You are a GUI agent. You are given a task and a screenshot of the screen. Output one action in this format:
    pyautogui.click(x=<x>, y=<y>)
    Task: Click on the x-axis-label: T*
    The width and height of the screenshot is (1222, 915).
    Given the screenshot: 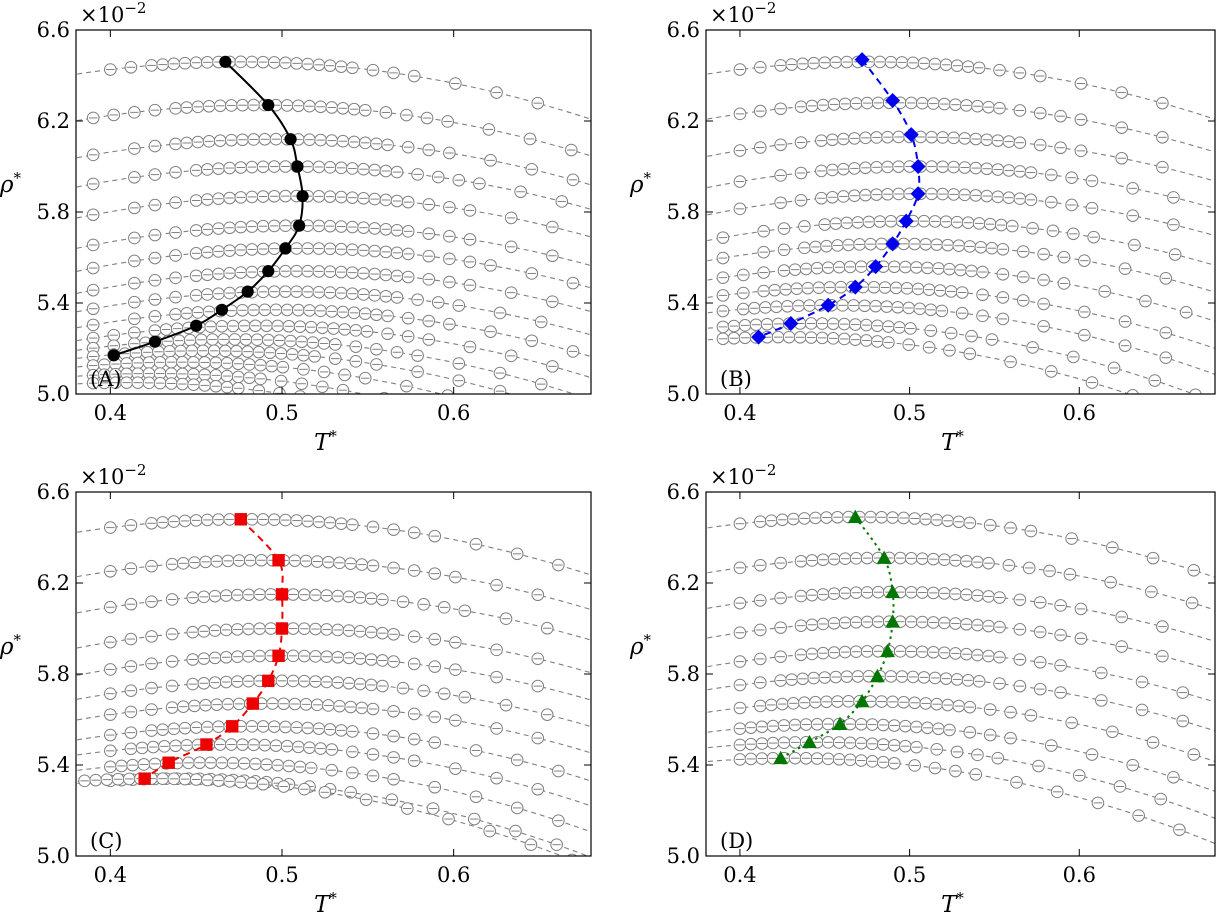 What is the action you would take?
    pyautogui.click(x=325, y=441)
    